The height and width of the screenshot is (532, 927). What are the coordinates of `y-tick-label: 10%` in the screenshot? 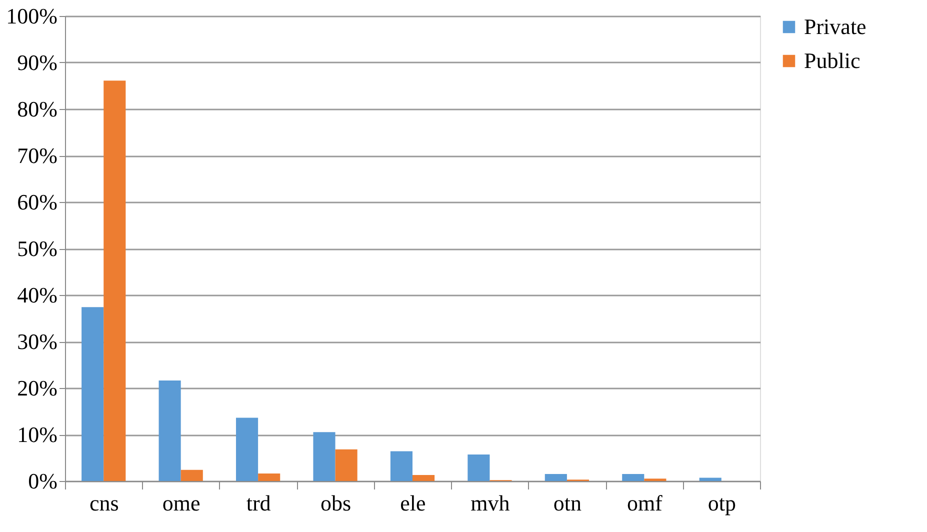 It's located at (37, 434).